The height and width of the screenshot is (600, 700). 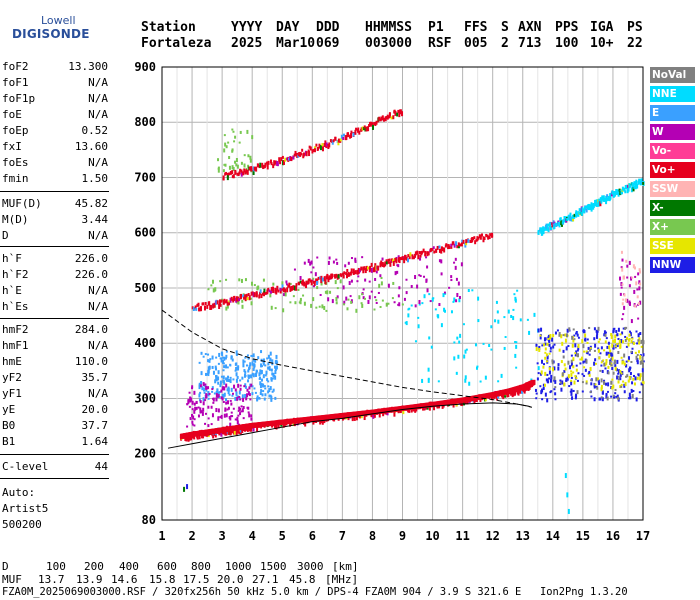 What do you see at coordinates (91, 361) in the screenshot?
I see `param-value: 110.0` at bounding box center [91, 361].